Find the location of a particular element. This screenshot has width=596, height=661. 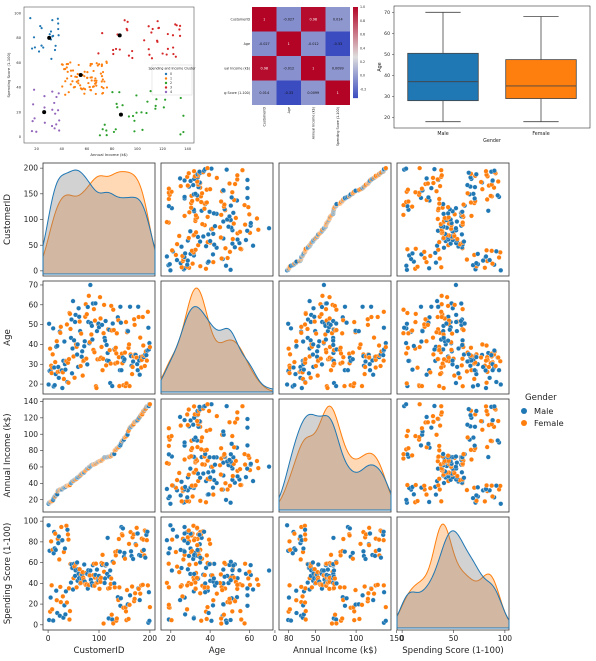

colorbar-tick-label: 0.8 is located at coordinates (362, 21).